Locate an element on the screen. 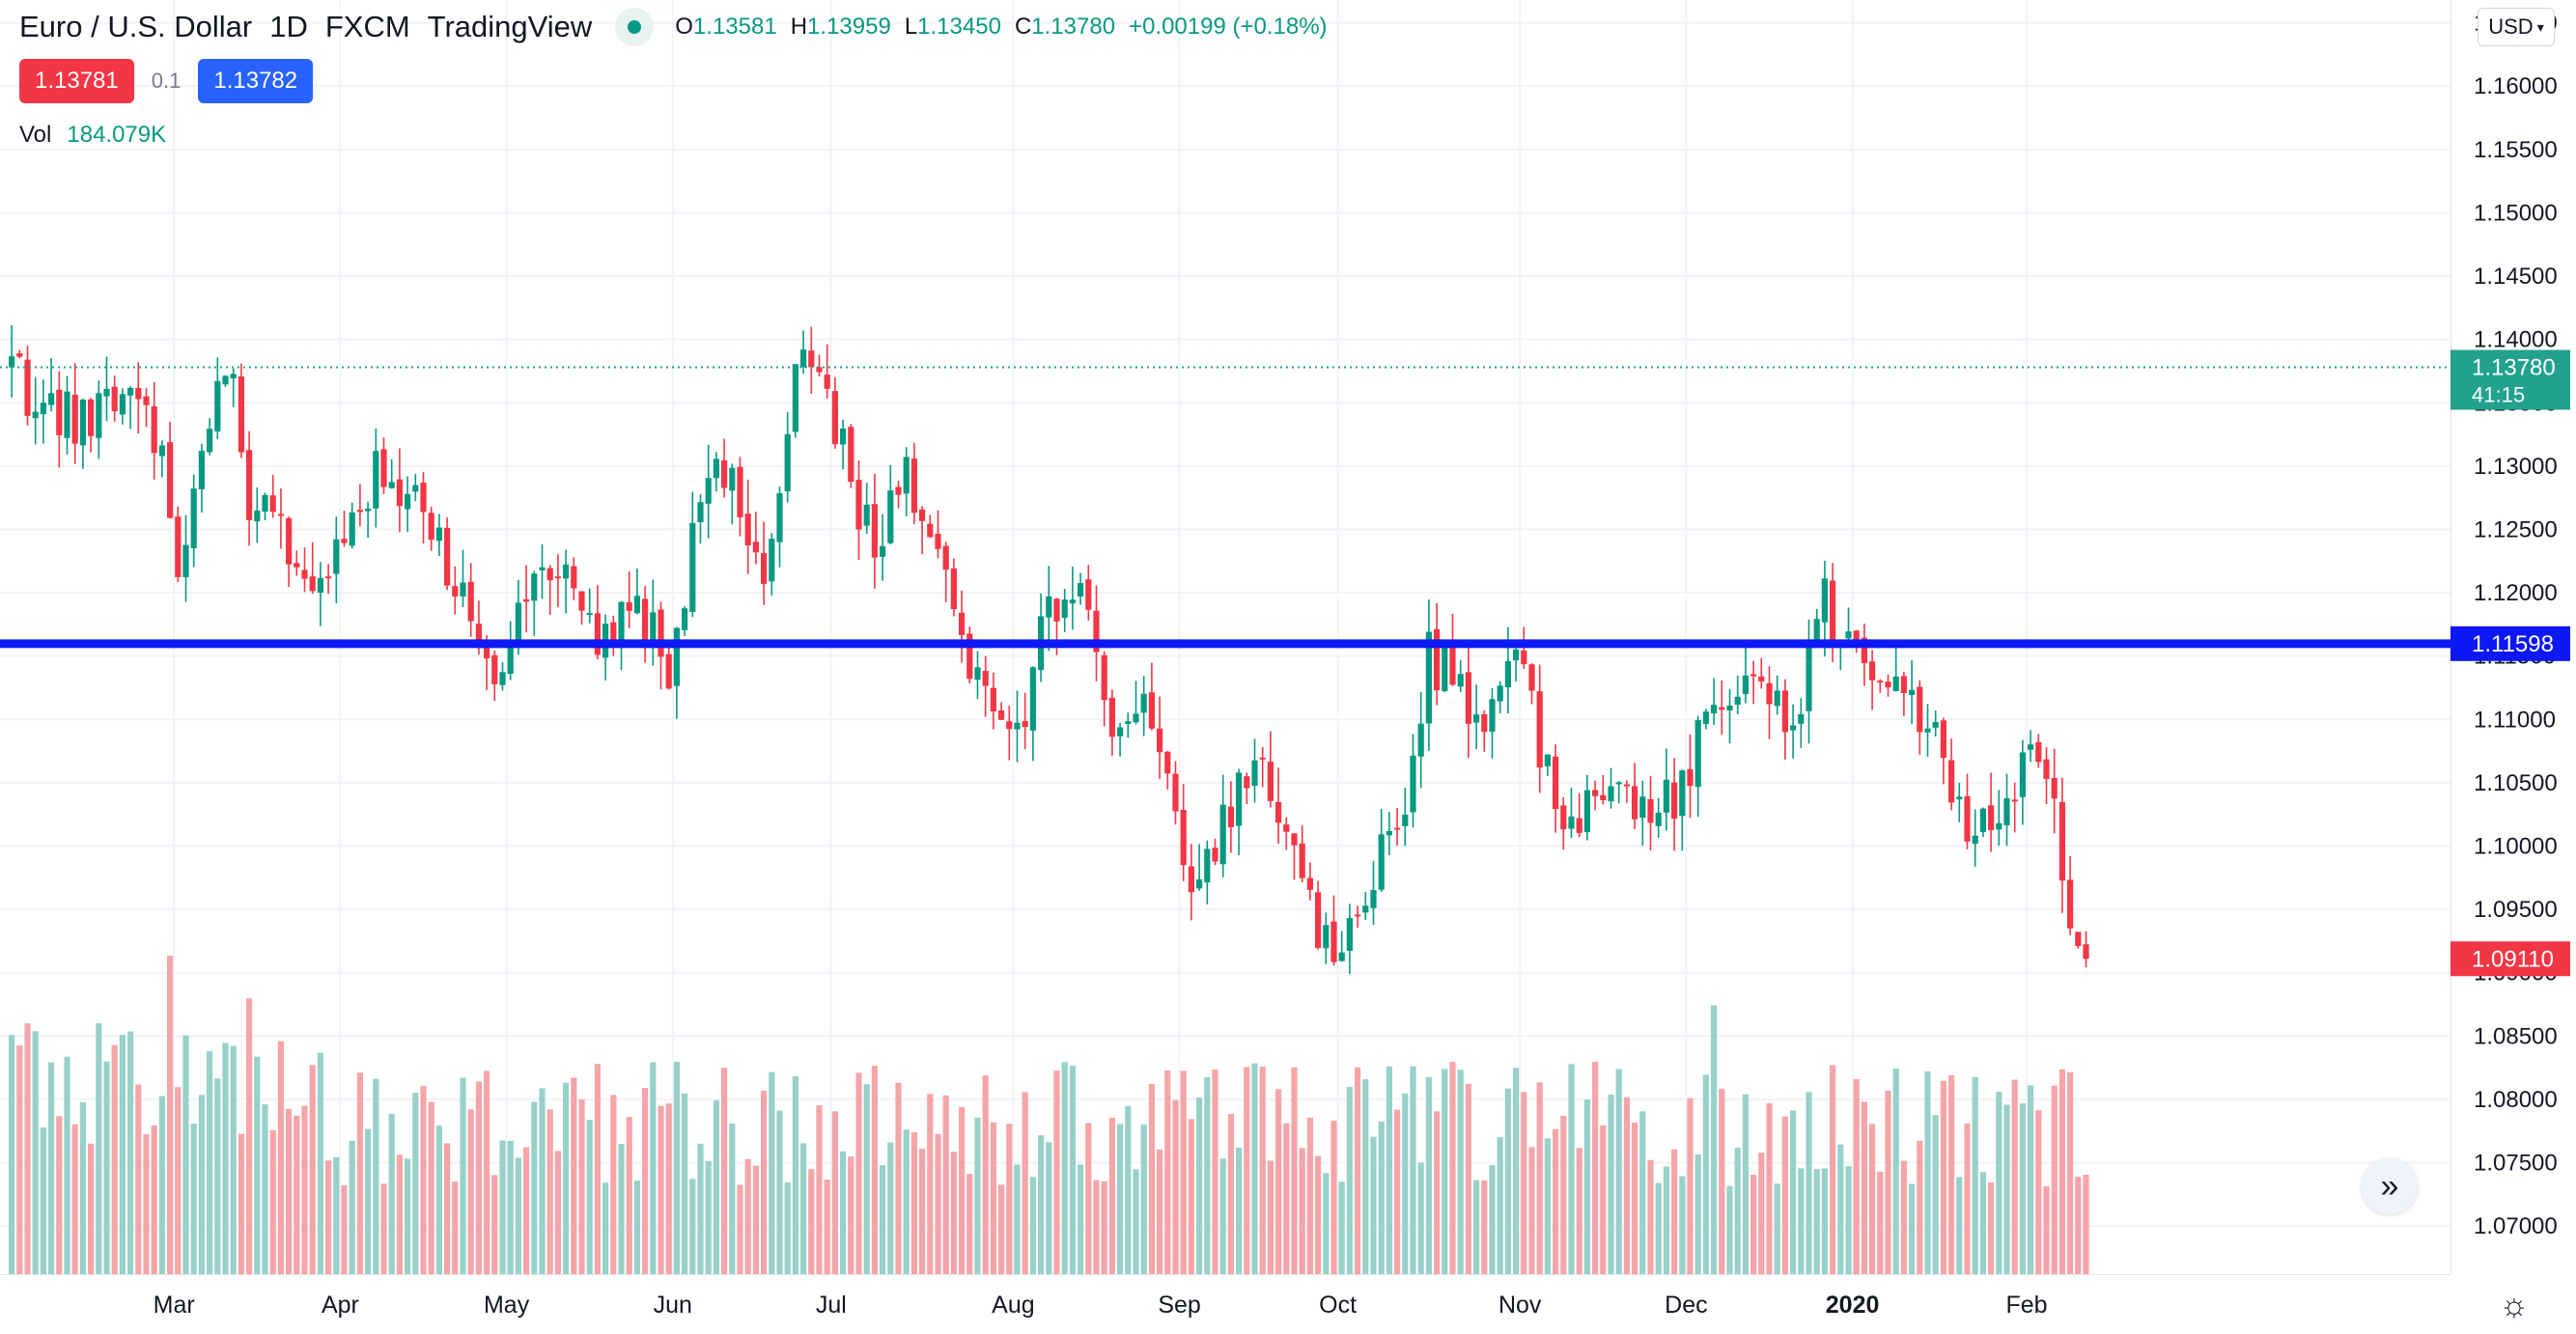 The image size is (2576, 1334). price-tick-label: 1.13000 is located at coordinates (2516, 467).